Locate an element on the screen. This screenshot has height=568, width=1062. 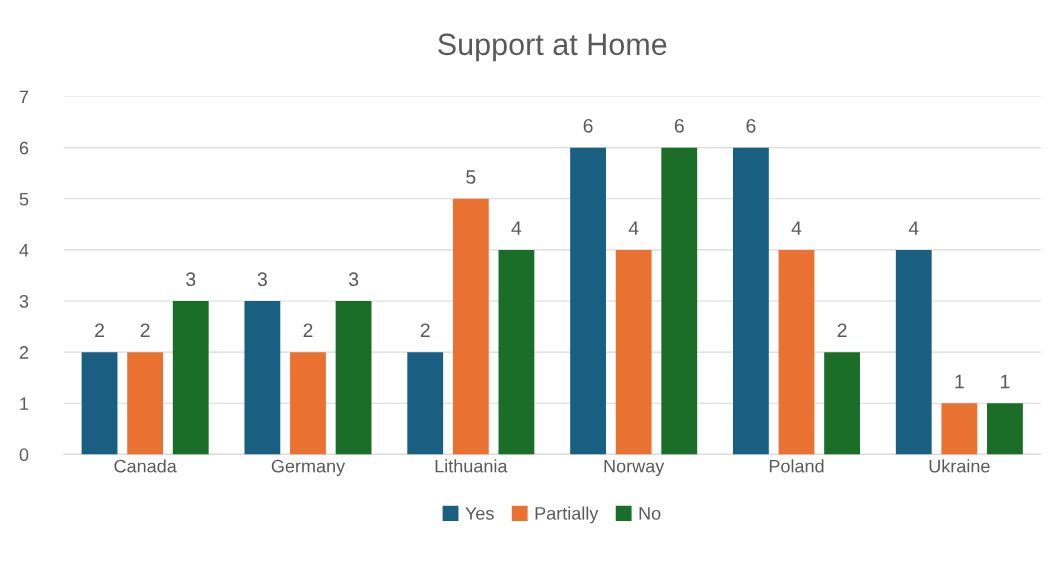
legend-label: Partially is located at coordinates (567, 515).